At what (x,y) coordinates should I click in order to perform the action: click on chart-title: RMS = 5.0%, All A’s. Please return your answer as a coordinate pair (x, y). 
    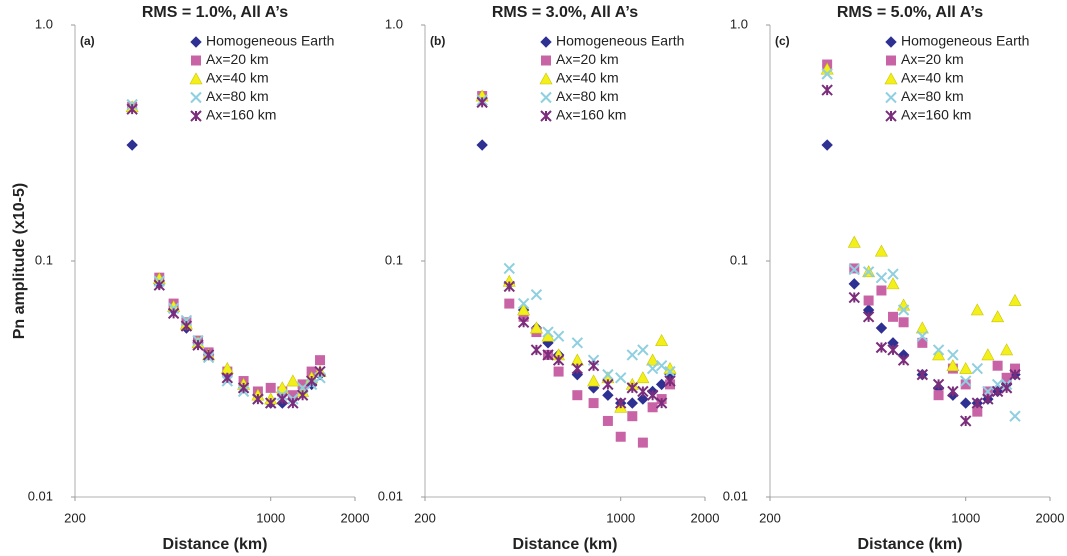
    Looking at the image, I should click on (910, 12).